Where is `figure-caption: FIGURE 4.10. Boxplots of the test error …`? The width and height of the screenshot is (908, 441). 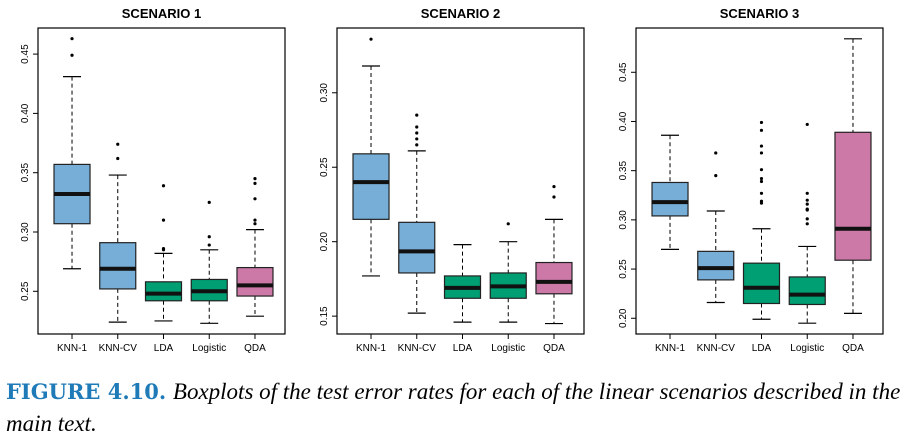 figure-caption: FIGURE 4.10. Boxplots of the test error … is located at coordinates (456, 408).